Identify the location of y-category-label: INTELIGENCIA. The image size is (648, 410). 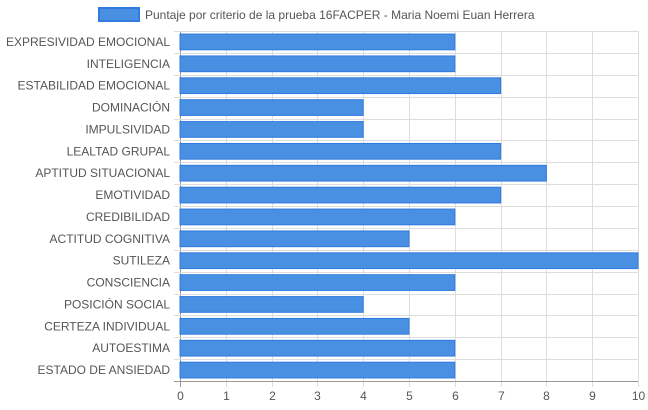
(128, 64).